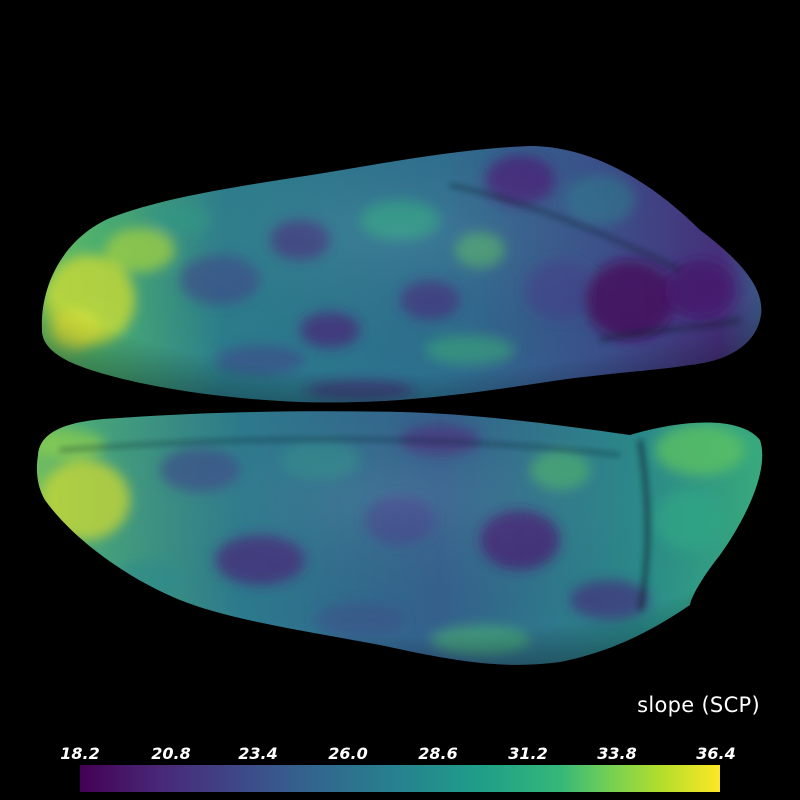 The image size is (800, 800). Describe the element at coordinates (400, 778) in the screenshot. I see `colorbar` at that location.